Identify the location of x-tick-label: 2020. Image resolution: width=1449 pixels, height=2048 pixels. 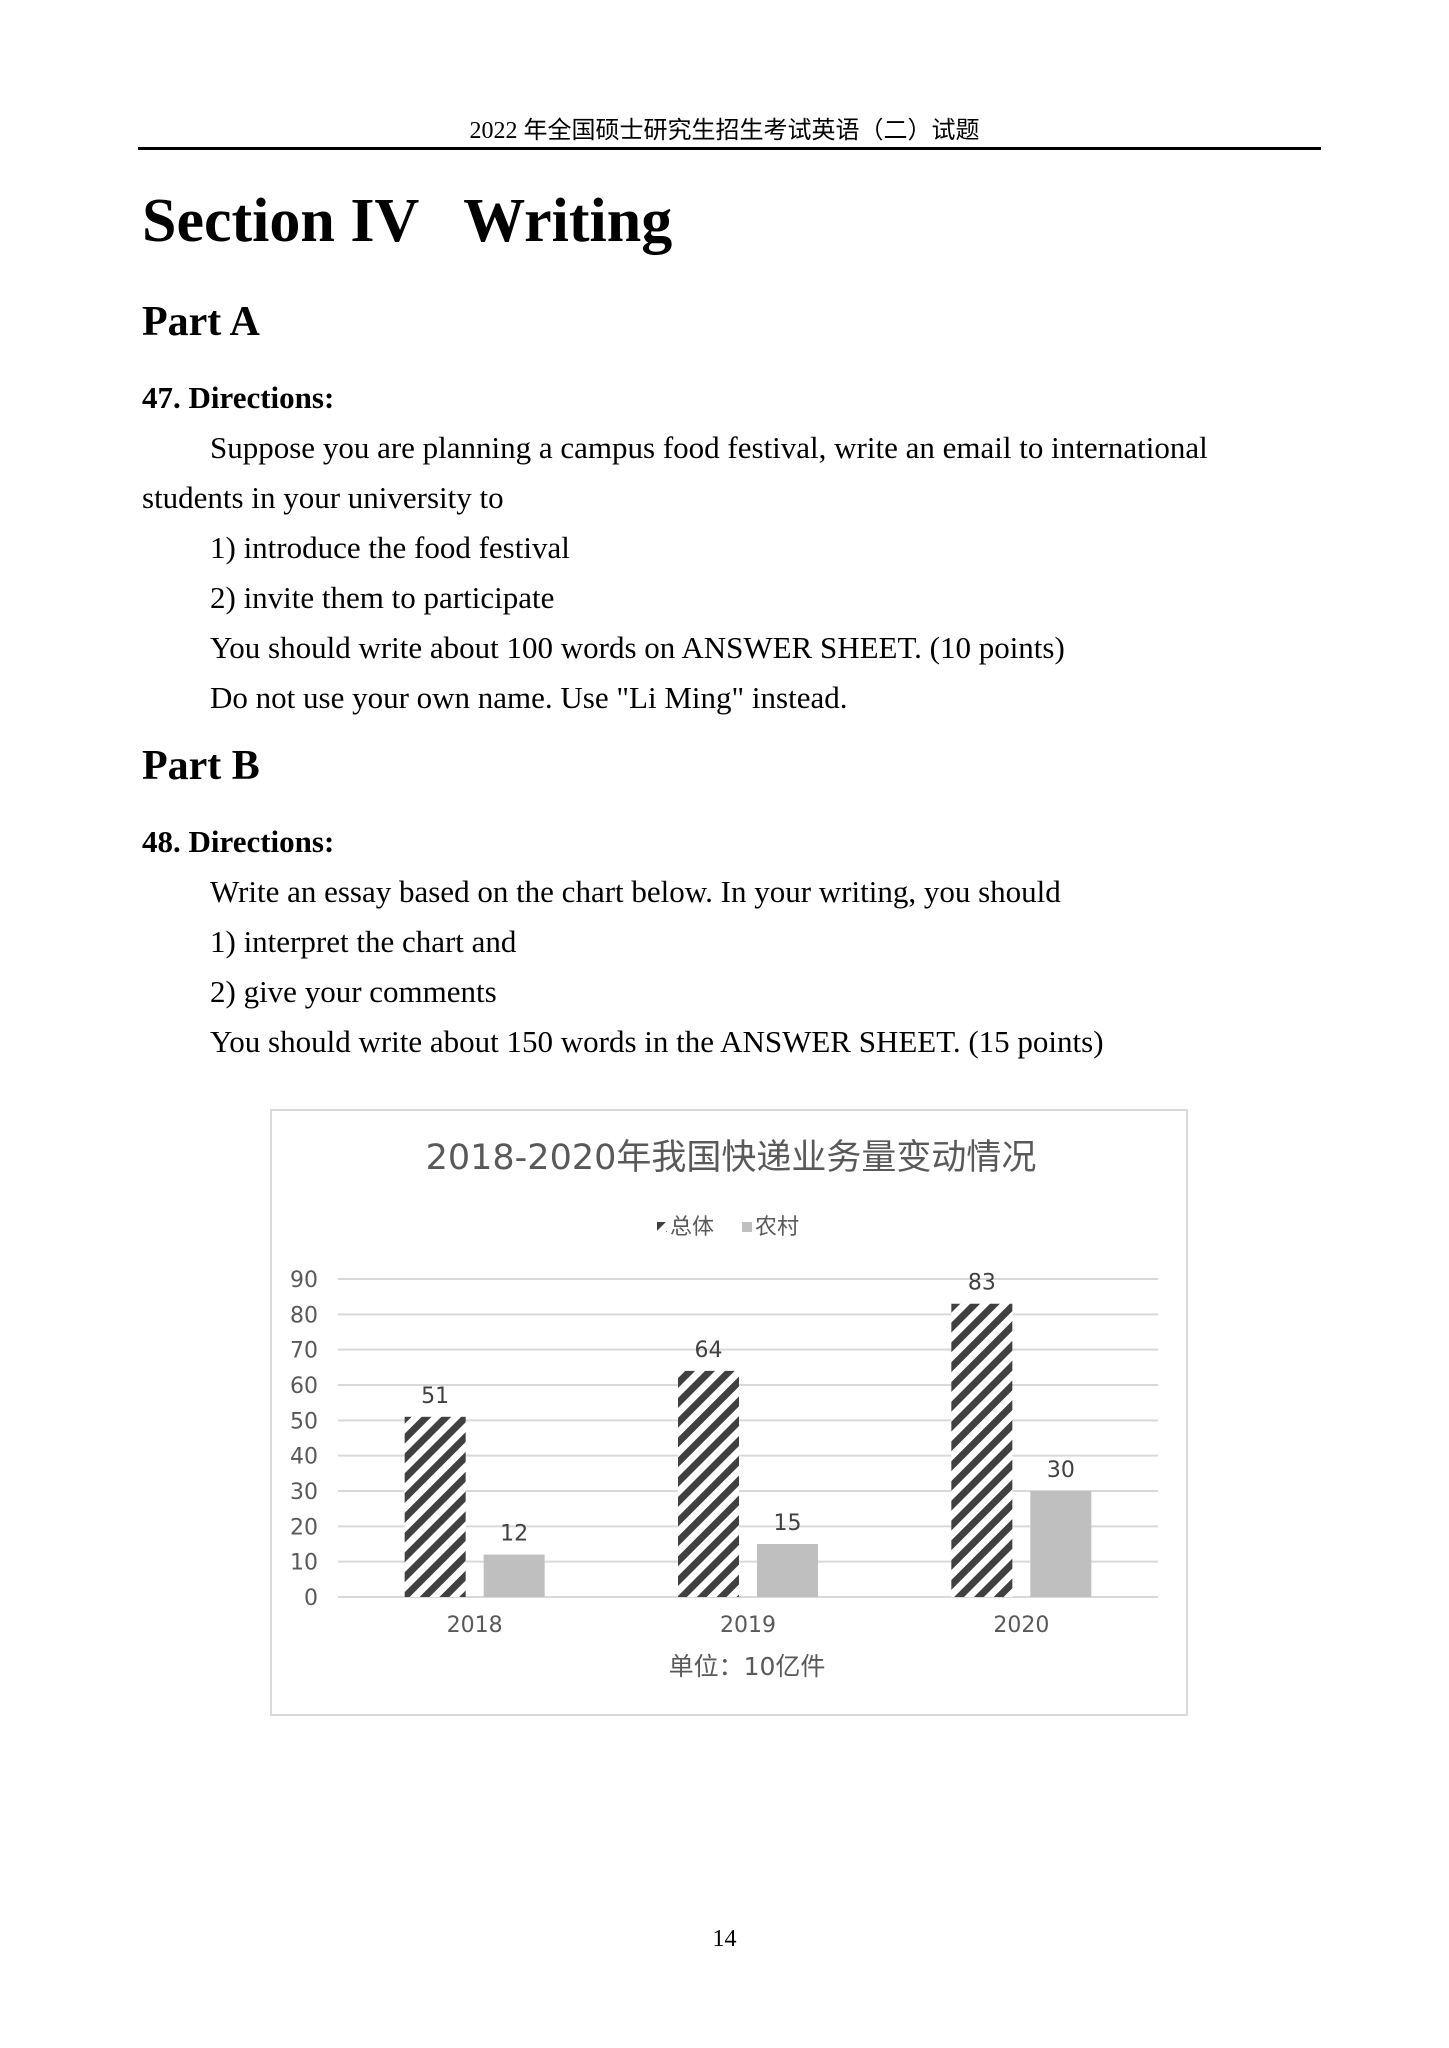
(1021, 1625).